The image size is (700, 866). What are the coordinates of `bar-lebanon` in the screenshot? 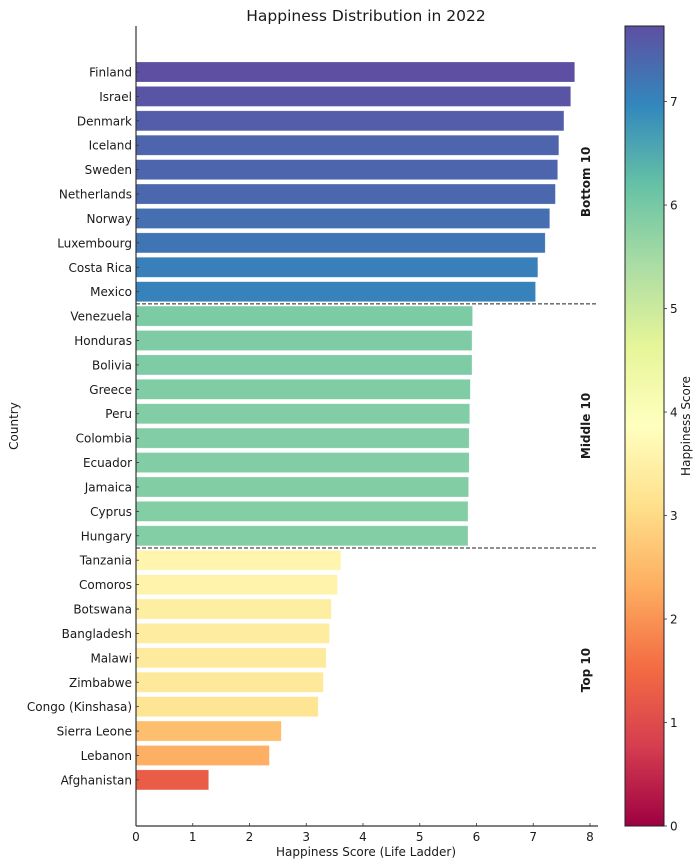 It's located at (202, 755).